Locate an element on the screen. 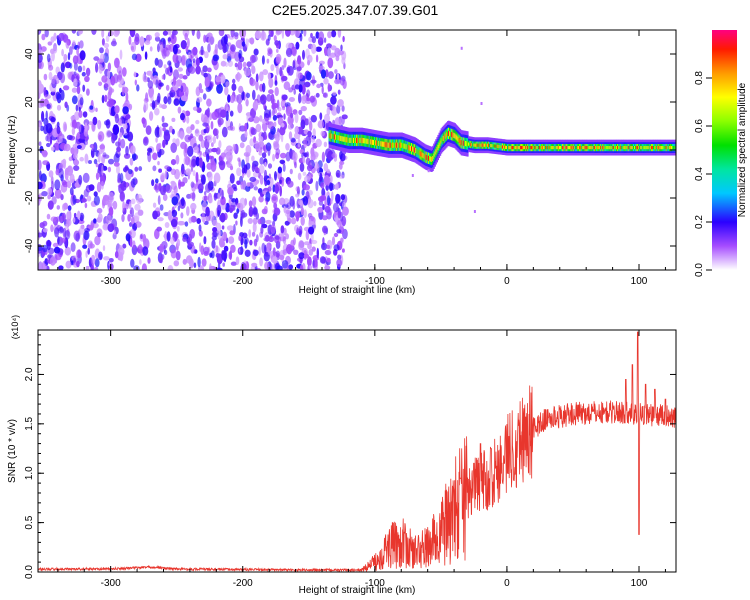  colorbar-tick-label: 0.4 is located at coordinates (699, 174).